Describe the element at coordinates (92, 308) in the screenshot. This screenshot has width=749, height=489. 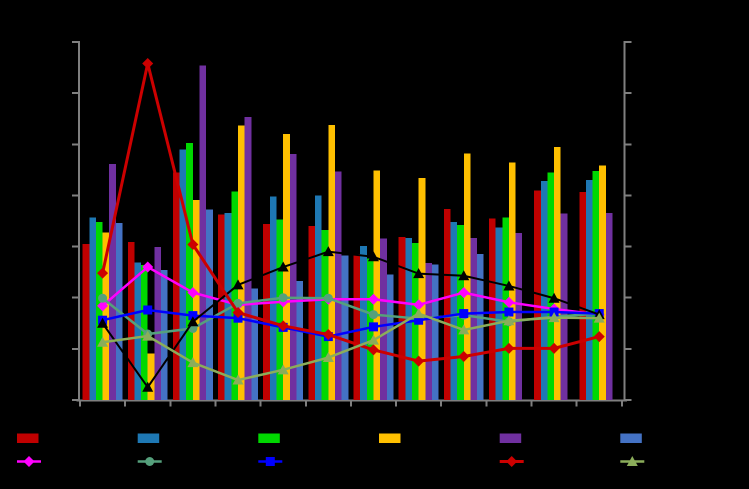
I see `bar-steel-blue-bars-g1` at that location.